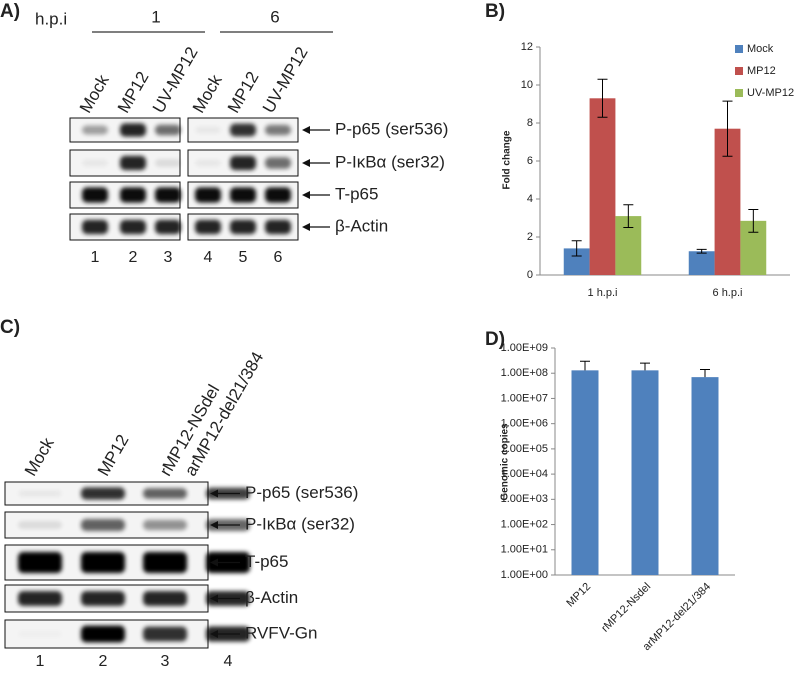 The width and height of the screenshot is (805, 675). What do you see at coordinates (274, 16) in the screenshot?
I see `group-label: 6` at bounding box center [274, 16].